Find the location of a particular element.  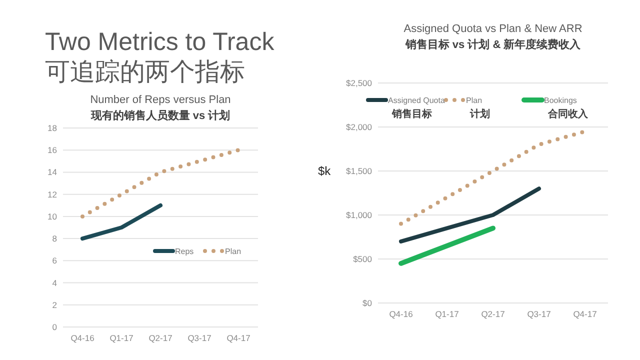

y-tick-label: 16 is located at coordinates (53, 150).